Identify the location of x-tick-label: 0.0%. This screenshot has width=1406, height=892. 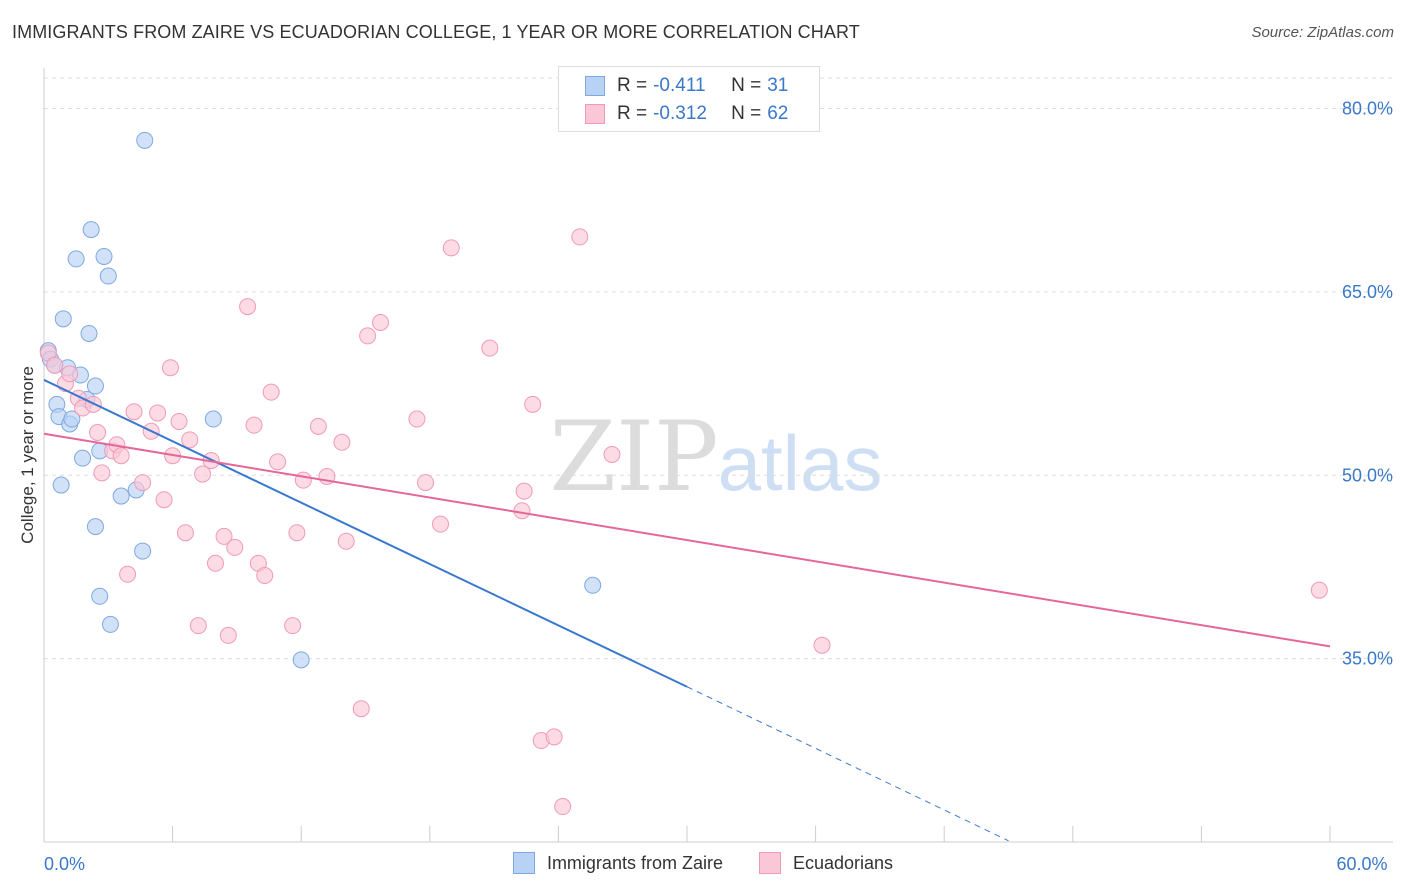
(64, 864).